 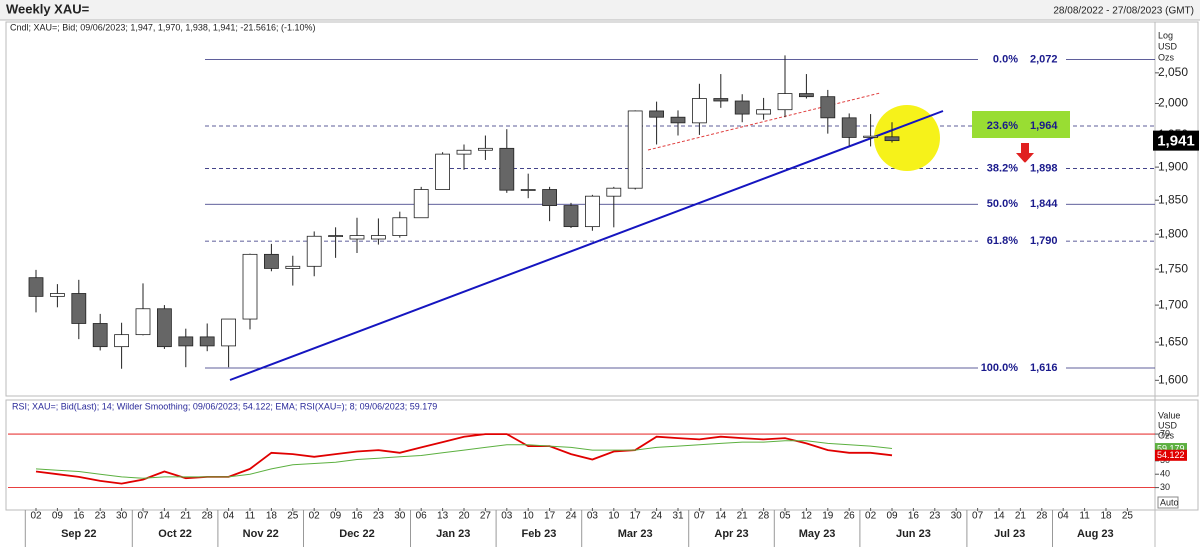 What do you see at coordinates (913, 534) in the screenshot?
I see `month-label: Jun 23` at bounding box center [913, 534].